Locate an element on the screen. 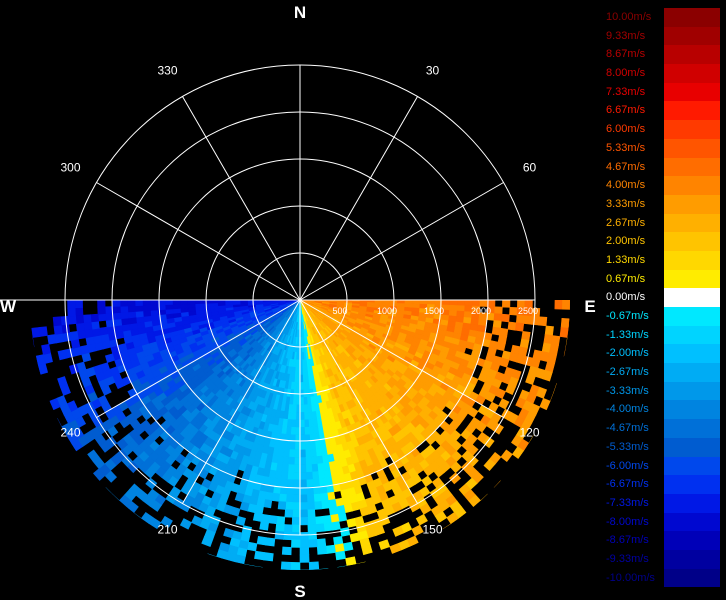 The height and width of the screenshot is (600, 726). legend-label: 1.33m/s is located at coordinates (626, 259).